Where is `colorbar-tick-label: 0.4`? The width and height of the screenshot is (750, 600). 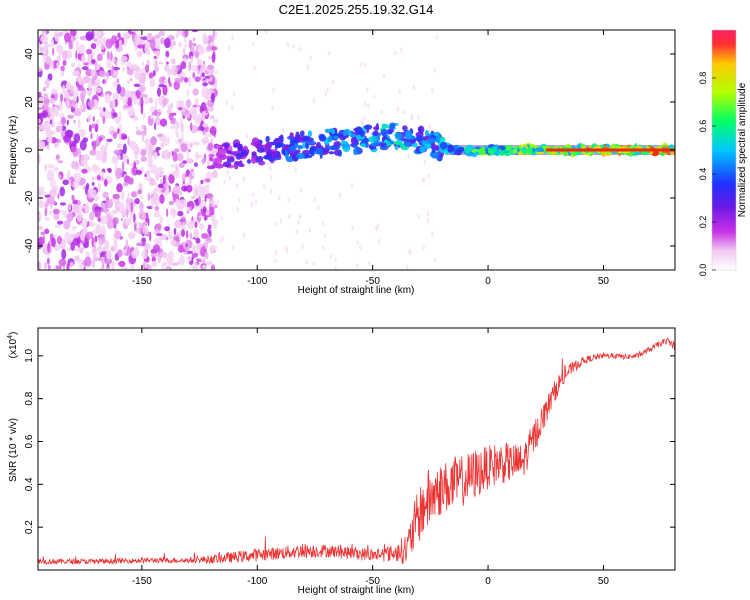 colorbar-tick-label: 0.4 is located at coordinates (703, 174).